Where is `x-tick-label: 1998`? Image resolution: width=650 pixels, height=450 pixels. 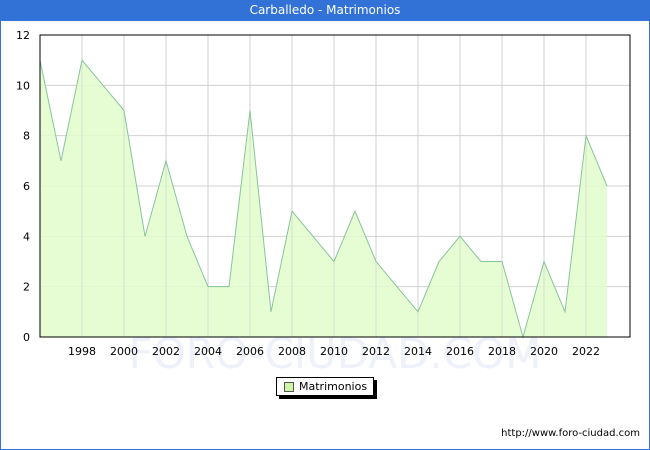
x-tick-label: 1998 is located at coordinates (82, 351).